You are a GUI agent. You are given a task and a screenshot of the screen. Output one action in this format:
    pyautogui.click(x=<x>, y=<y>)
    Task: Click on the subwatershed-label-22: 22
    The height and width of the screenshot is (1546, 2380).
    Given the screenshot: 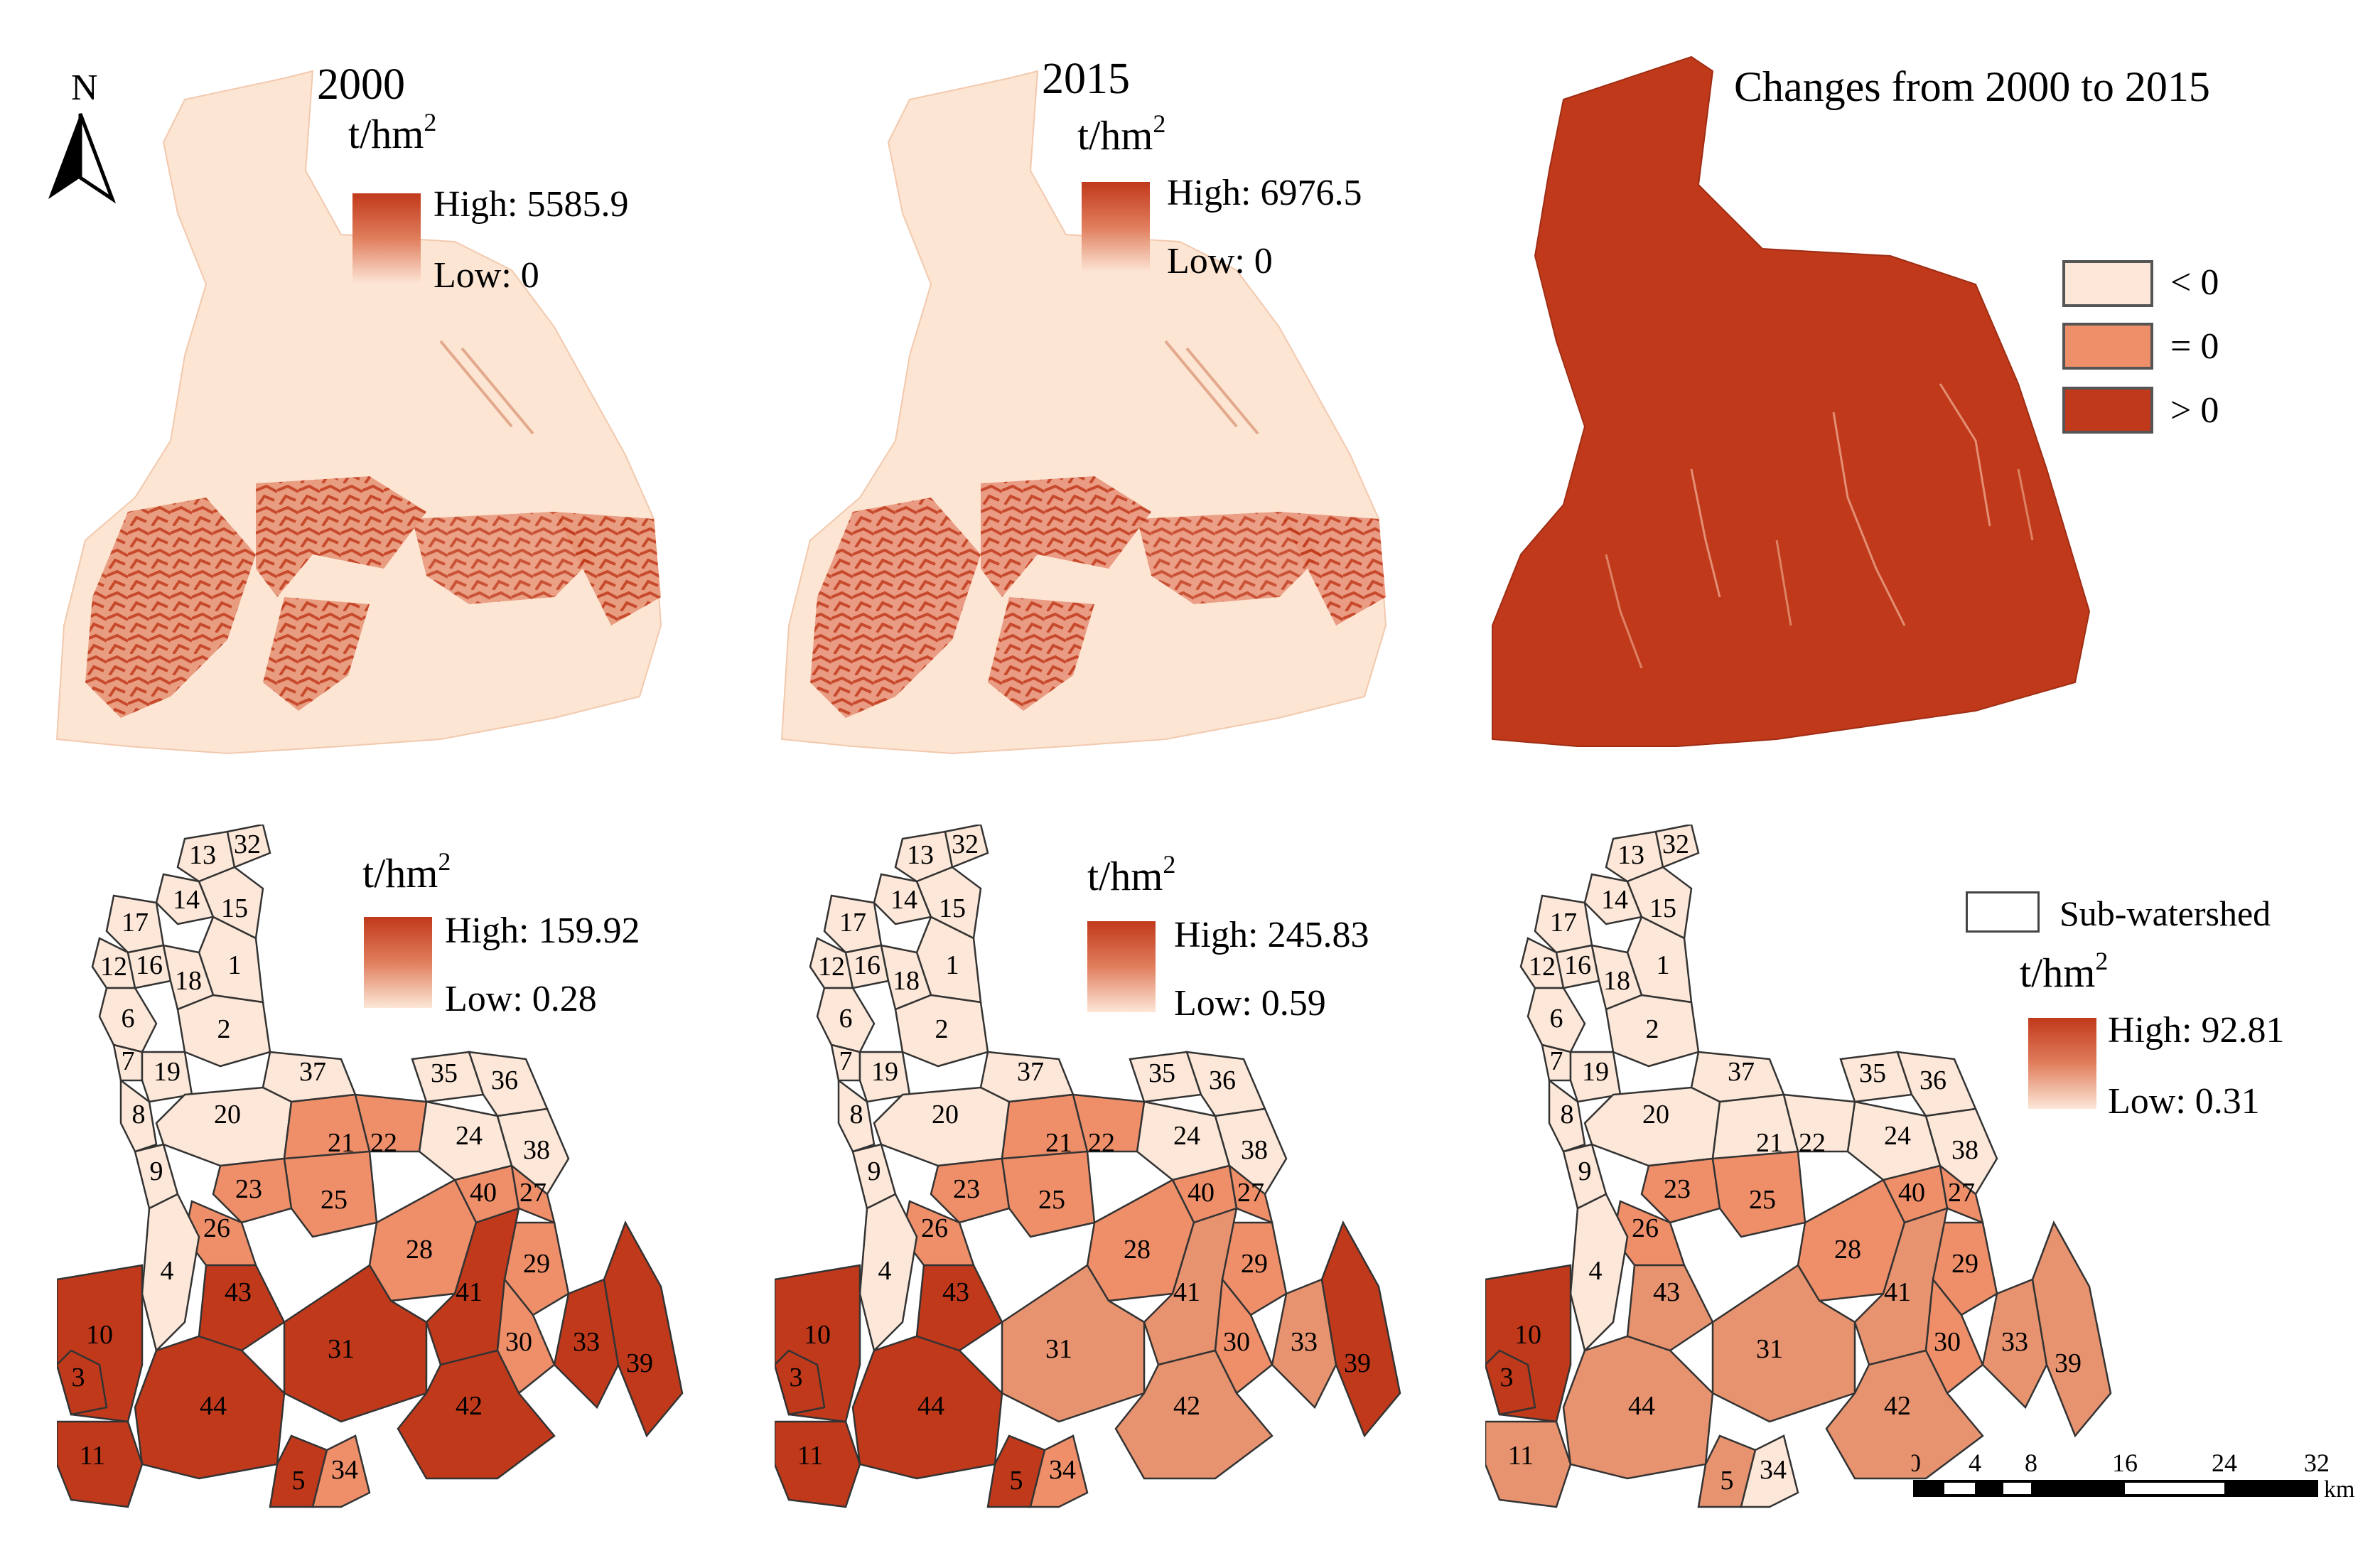 What is the action you would take?
    pyautogui.click(x=383, y=1143)
    